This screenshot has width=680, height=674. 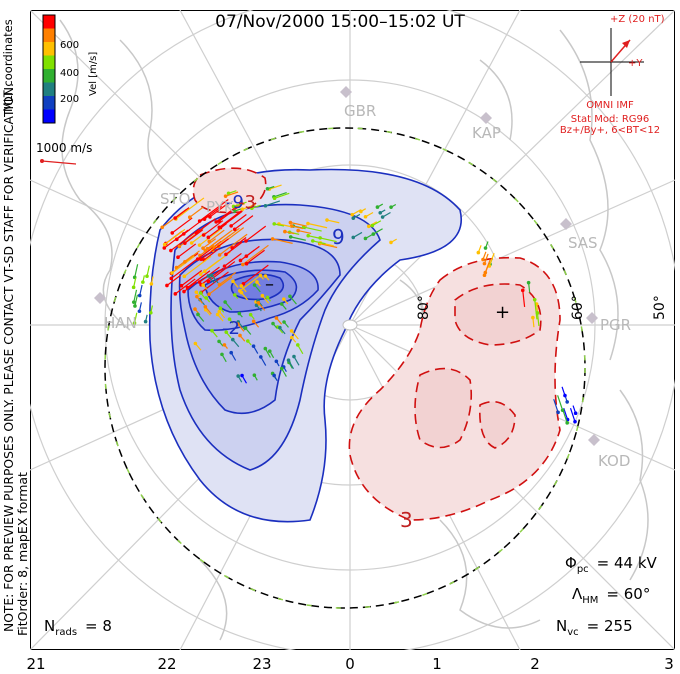 I want to click on potential-max-marker: +, so click(x=502, y=312).